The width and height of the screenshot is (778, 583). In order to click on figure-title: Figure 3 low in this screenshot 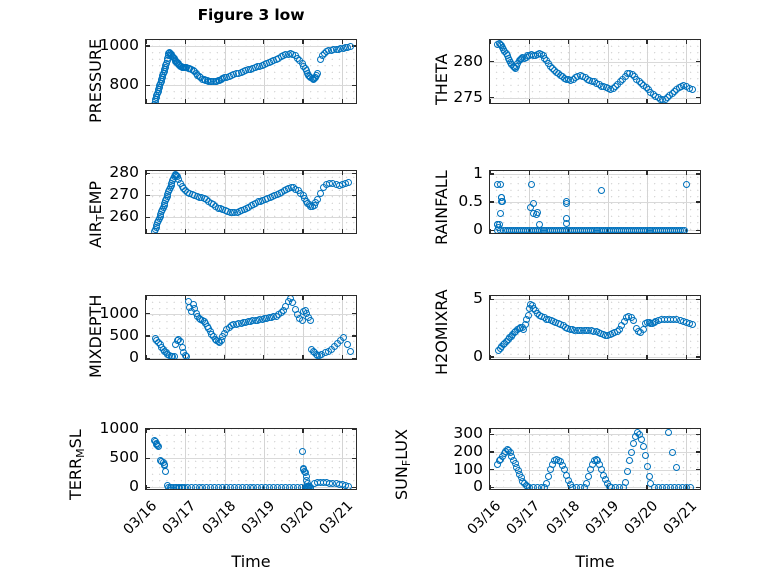, I will do `click(251, 15)`.